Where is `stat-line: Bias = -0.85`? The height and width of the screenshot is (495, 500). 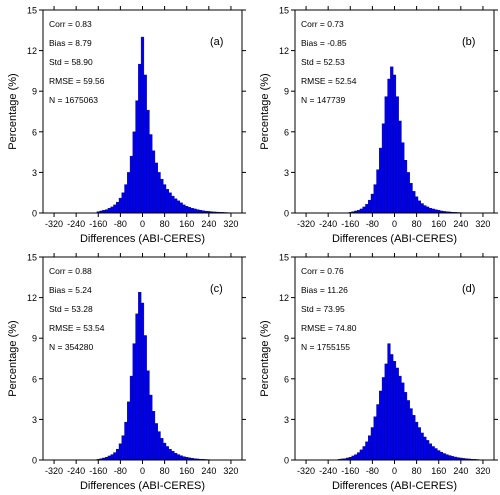
stat-line: Bias = -0.85 is located at coordinates (324, 43).